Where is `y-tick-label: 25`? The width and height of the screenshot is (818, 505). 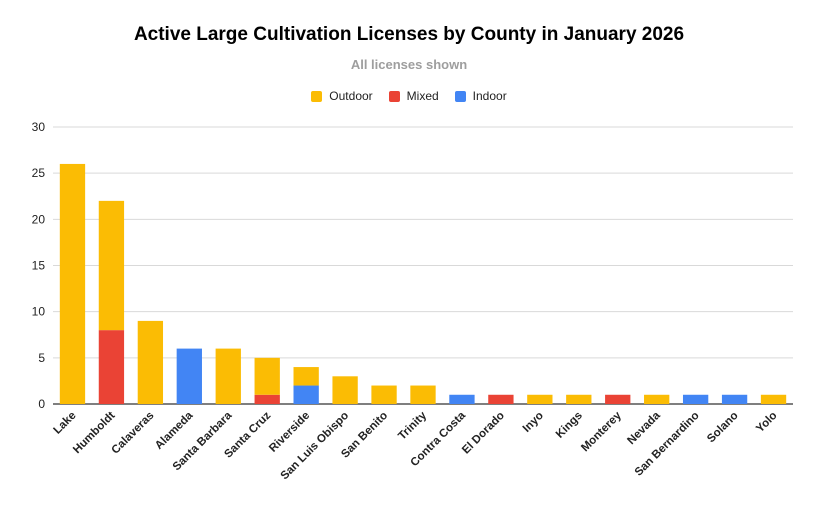
y-tick-label: 25 is located at coordinates (39, 173).